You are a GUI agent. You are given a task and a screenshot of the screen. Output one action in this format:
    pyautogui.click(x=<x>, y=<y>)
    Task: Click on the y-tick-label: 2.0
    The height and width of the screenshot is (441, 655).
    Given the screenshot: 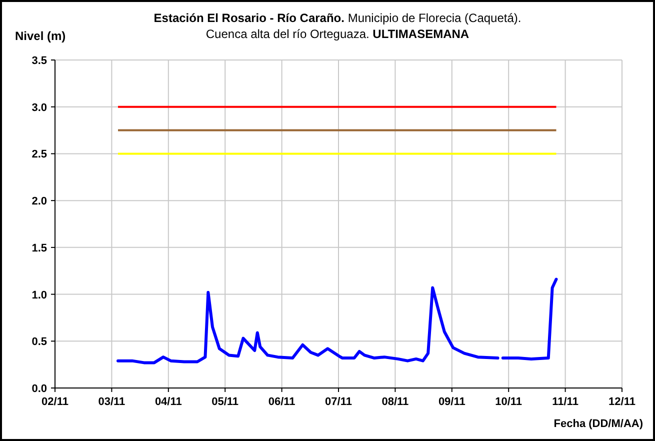 What is the action you would take?
    pyautogui.click(x=39, y=202)
    